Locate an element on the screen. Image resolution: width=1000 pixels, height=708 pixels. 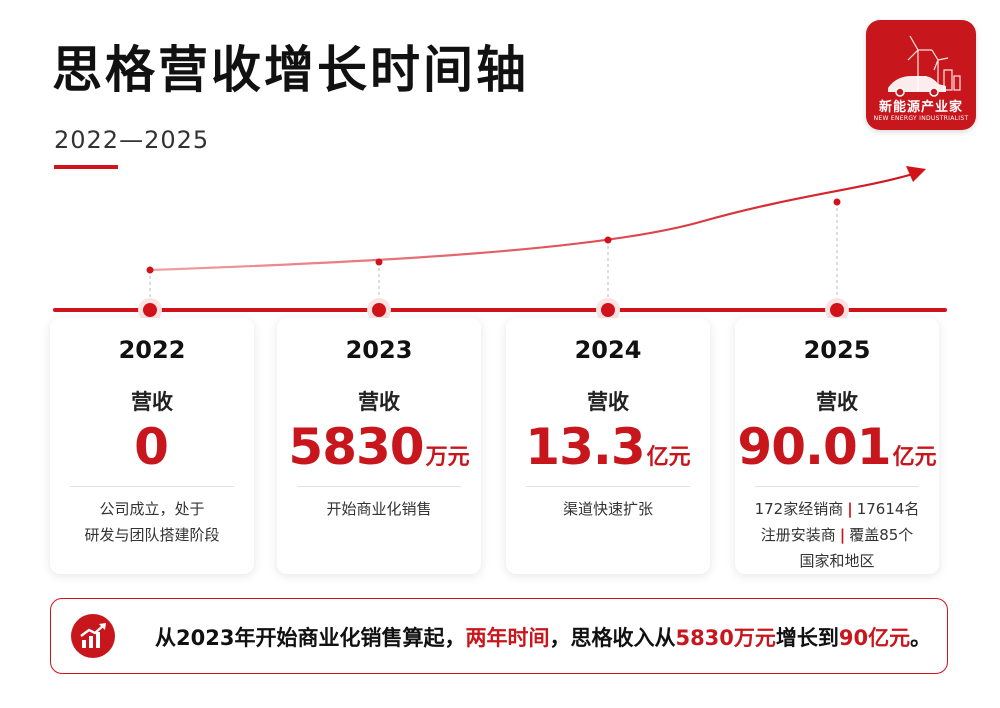
card-revenue-value: 0 is located at coordinates (151, 447).